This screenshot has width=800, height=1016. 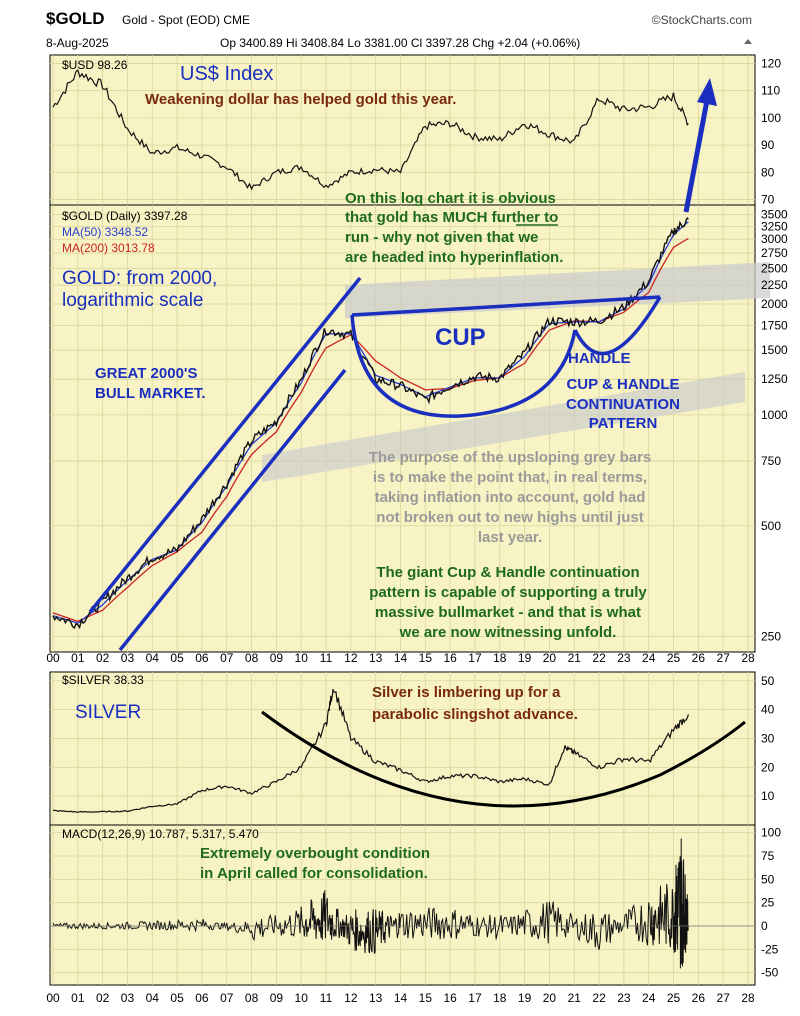 I want to click on x-tick-label: 07, so click(x=227, y=658).